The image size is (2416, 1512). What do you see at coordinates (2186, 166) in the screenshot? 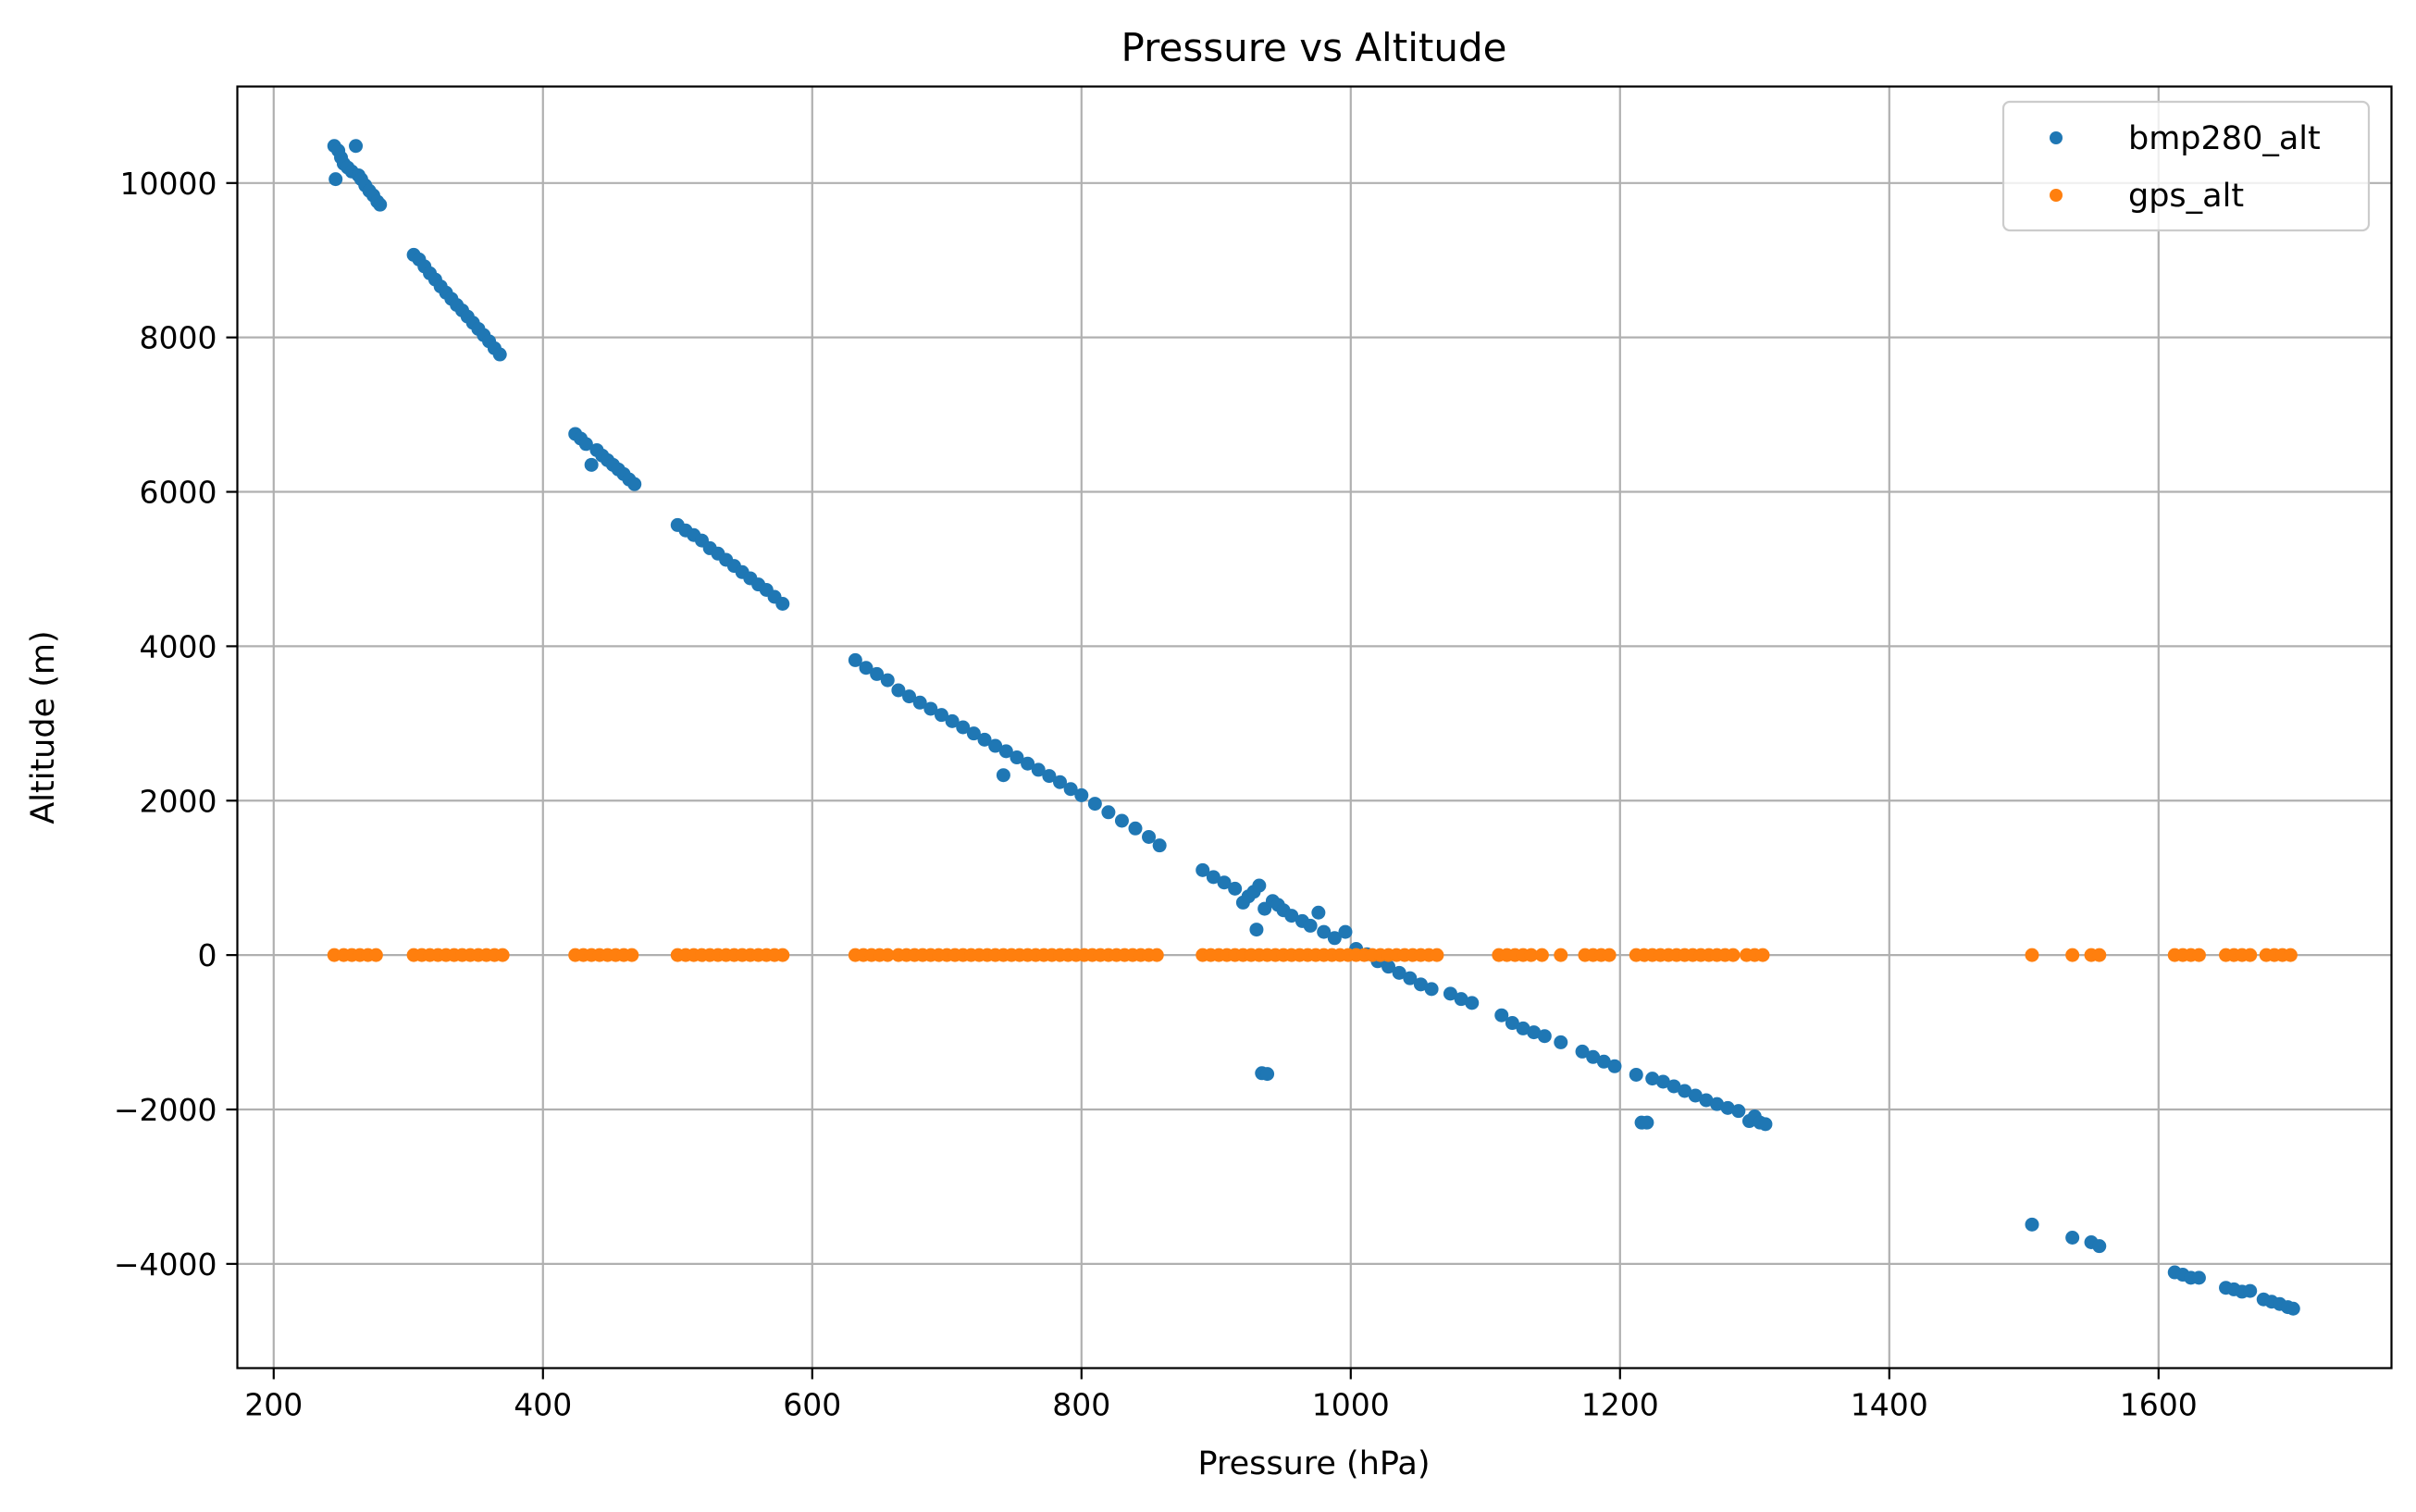
I see `legend-box` at bounding box center [2186, 166].